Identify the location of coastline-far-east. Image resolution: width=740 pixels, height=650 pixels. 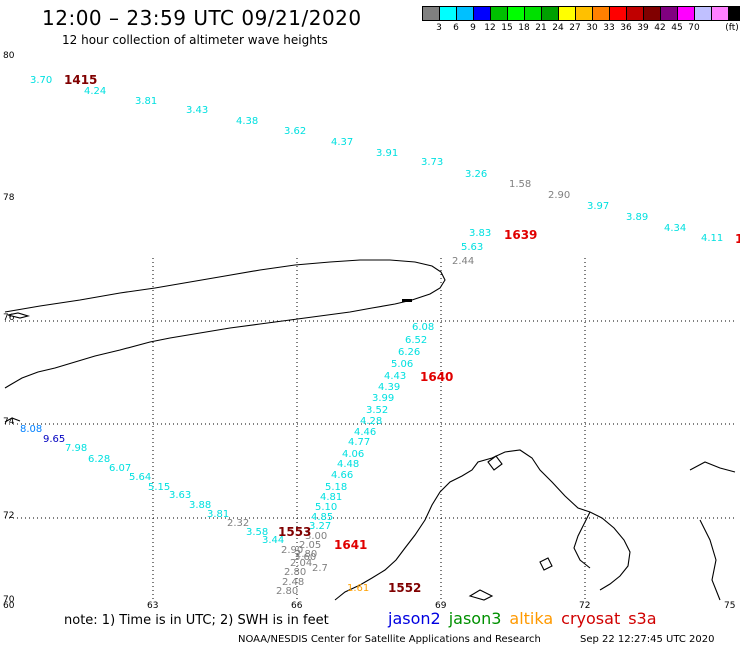
(712, 467).